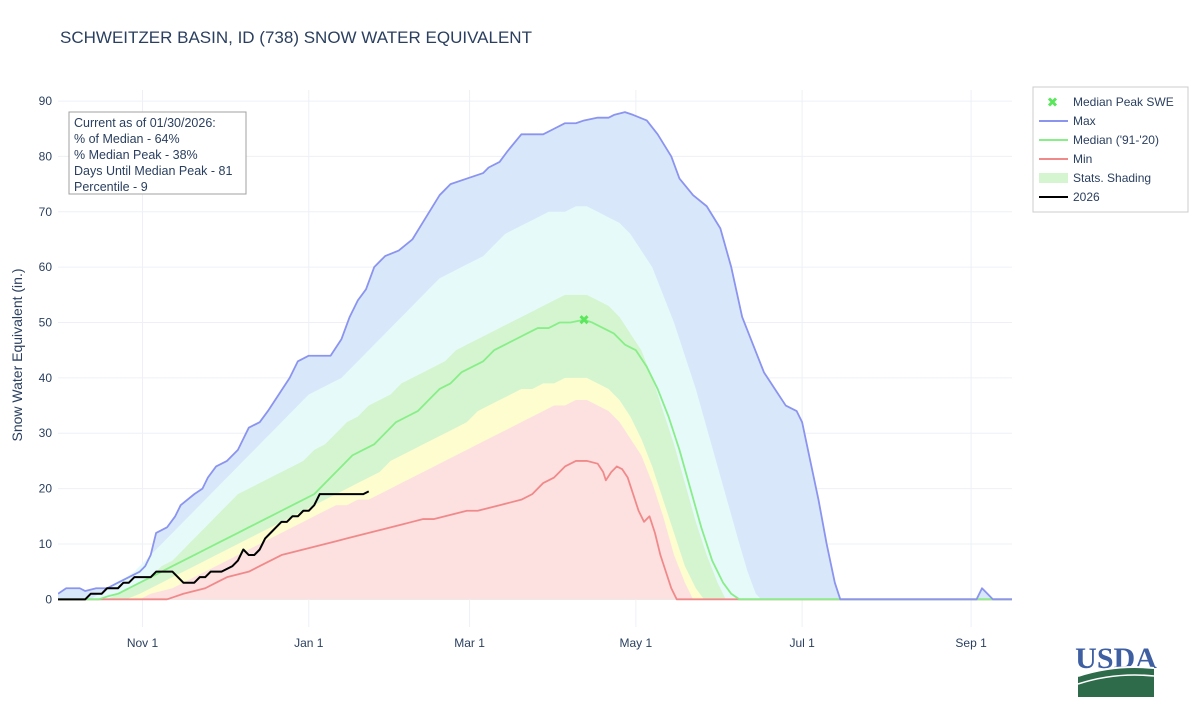 Image resolution: width=1200 pixels, height=705 pixels. What do you see at coordinates (1116, 669) in the screenshot?
I see `usda-logo: USDA` at bounding box center [1116, 669].